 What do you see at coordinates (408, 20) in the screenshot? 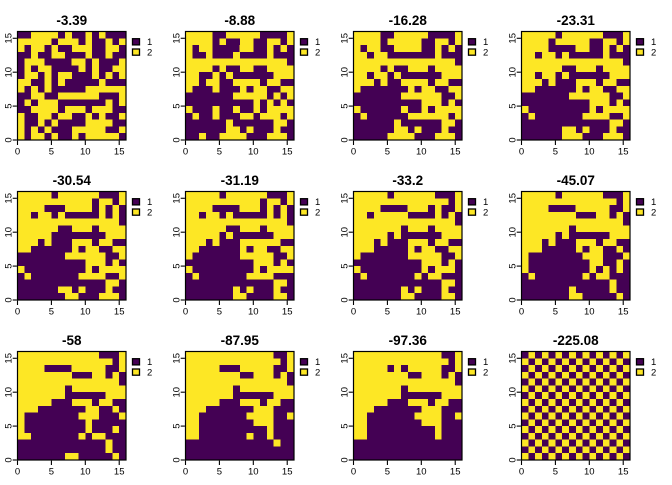
I see `svg-text: -16.28` at bounding box center [408, 20].